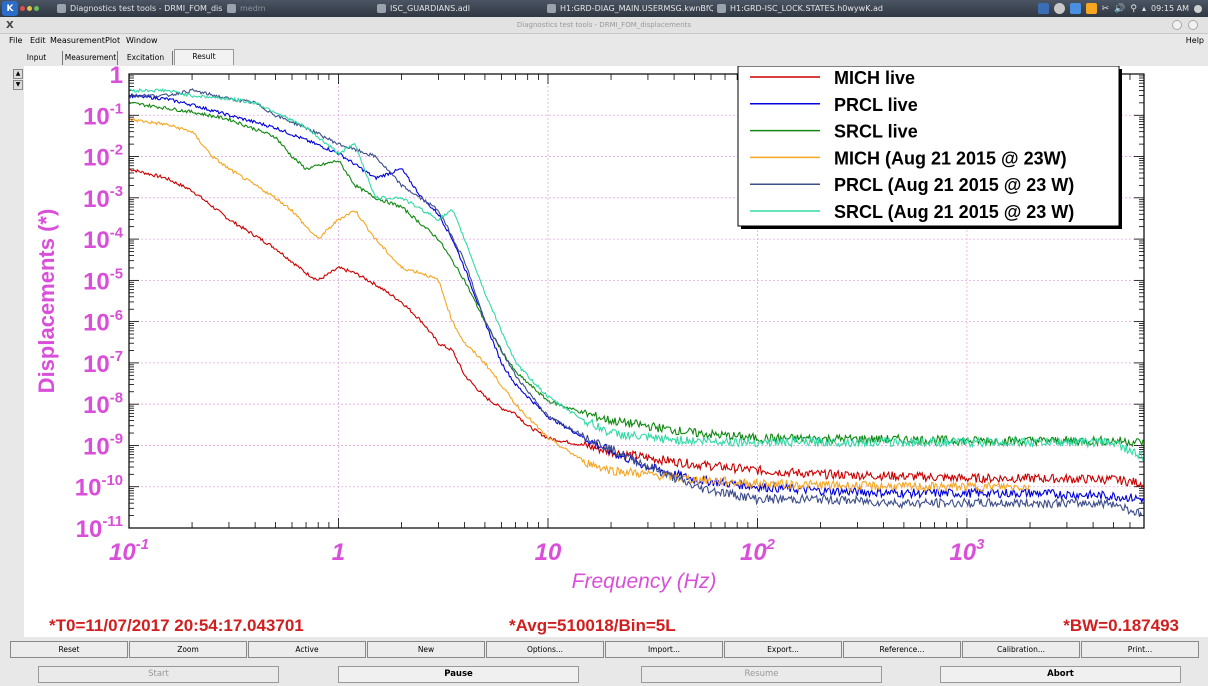 The image size is (1208, 686). Describe the element at coordinates (103, 363) in the screenshot. I see `y-tick-label: 10⁻⁷` at that location.